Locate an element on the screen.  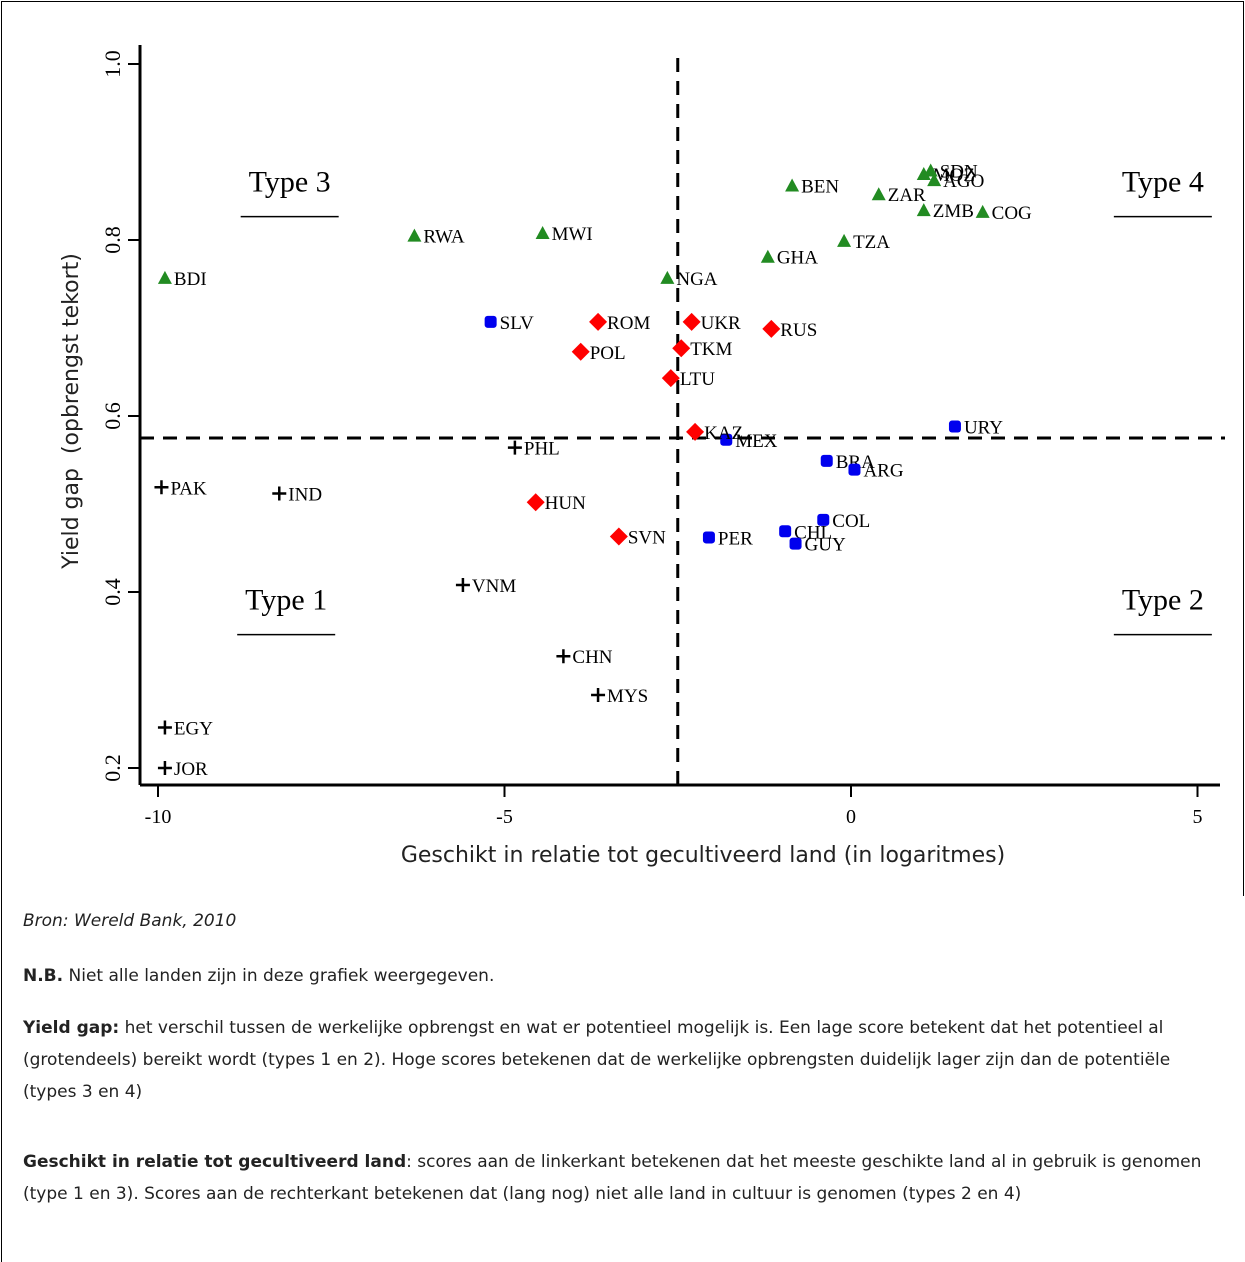
point-label-rom: ROM is located at coordinates (628, 323).